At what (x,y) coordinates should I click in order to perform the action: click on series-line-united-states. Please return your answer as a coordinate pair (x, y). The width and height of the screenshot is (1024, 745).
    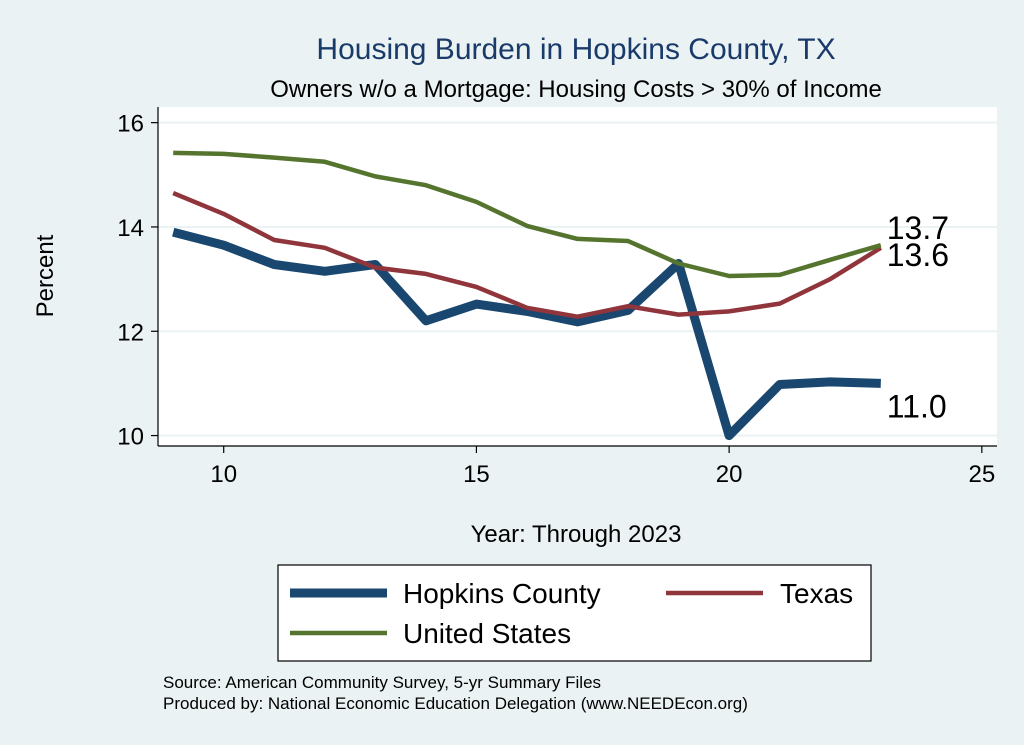
    Looking at the image, I should click on (527, 214).